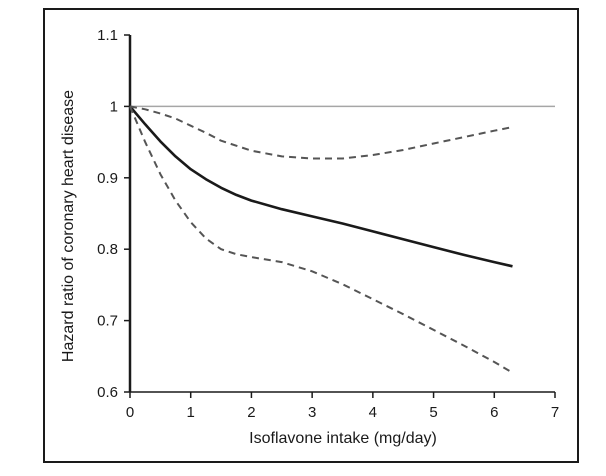  Describe the element at coordinates (107, 178) in the screenshot. I see `y-tick-label: 0.9` at that location.